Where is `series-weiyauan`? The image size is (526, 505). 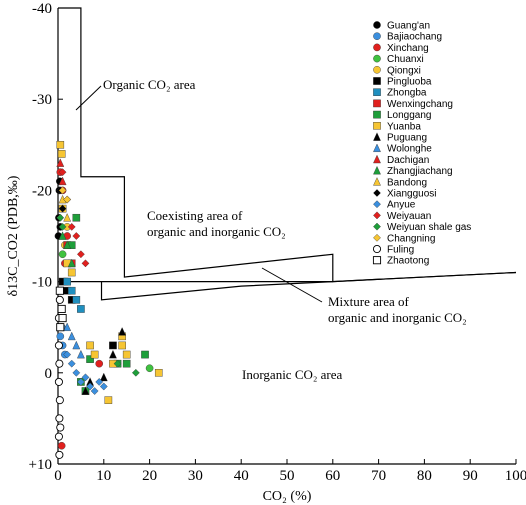
series-weiyauan is located at coordinates (74, 218).